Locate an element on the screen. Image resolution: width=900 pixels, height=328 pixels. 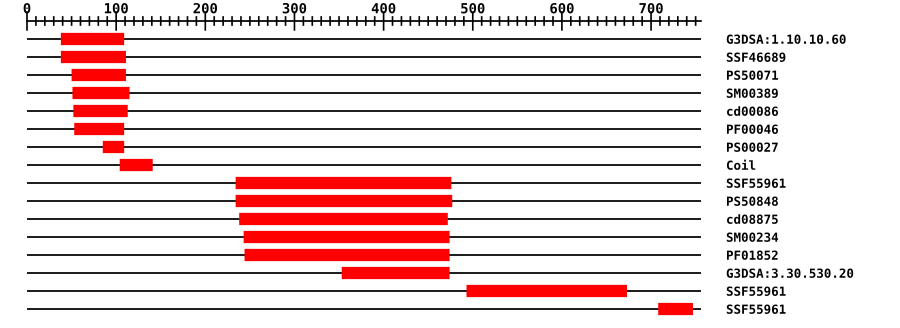
y-tick-label: PS50071 is located at coordinates (752, 75).